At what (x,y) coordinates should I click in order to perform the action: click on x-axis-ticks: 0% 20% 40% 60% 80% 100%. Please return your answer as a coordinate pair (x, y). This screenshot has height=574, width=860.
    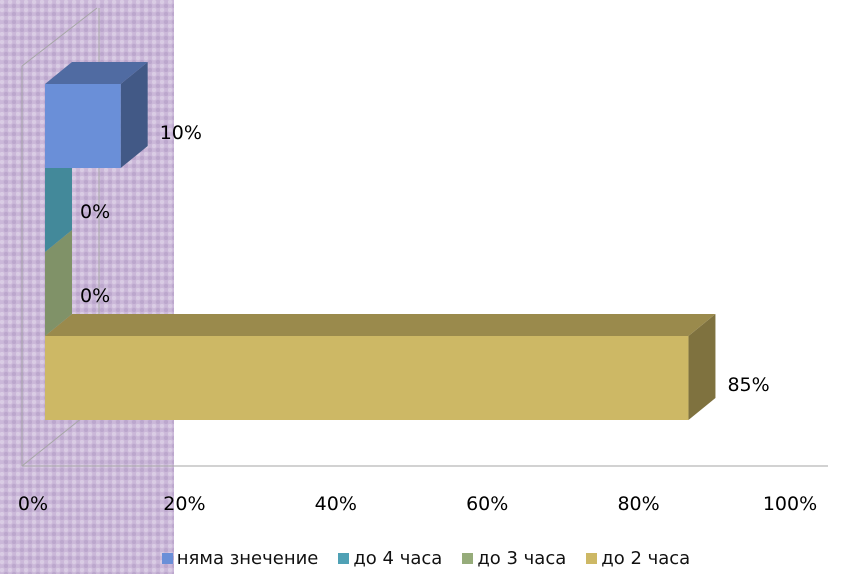
    Looking at the image, I should click on (417, 504).